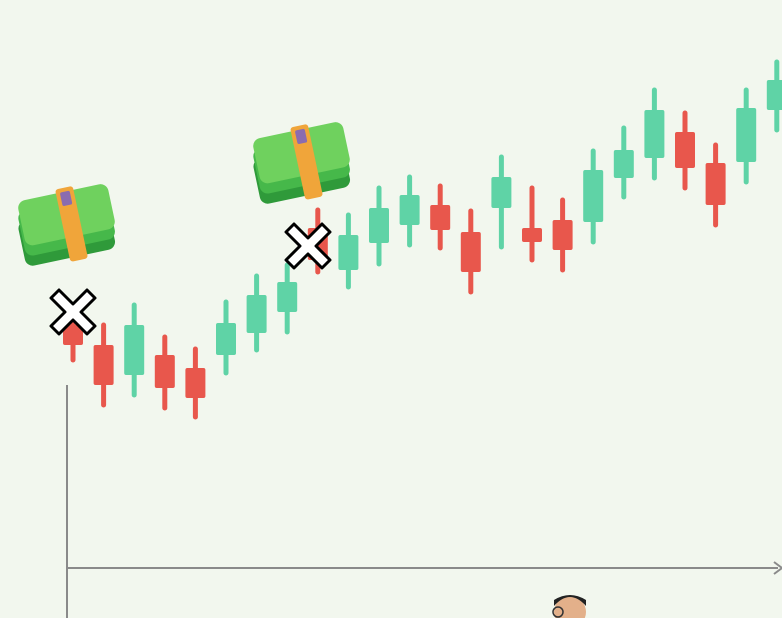 Image resolution: width=782 pixels, height=618 pixels. I want to click on person-icon, so click(569, 606).